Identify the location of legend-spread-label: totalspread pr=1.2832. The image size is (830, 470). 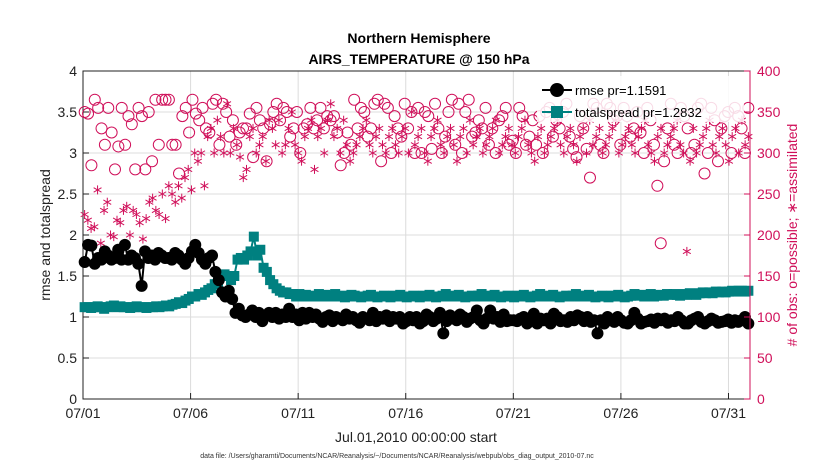
(638, 112).